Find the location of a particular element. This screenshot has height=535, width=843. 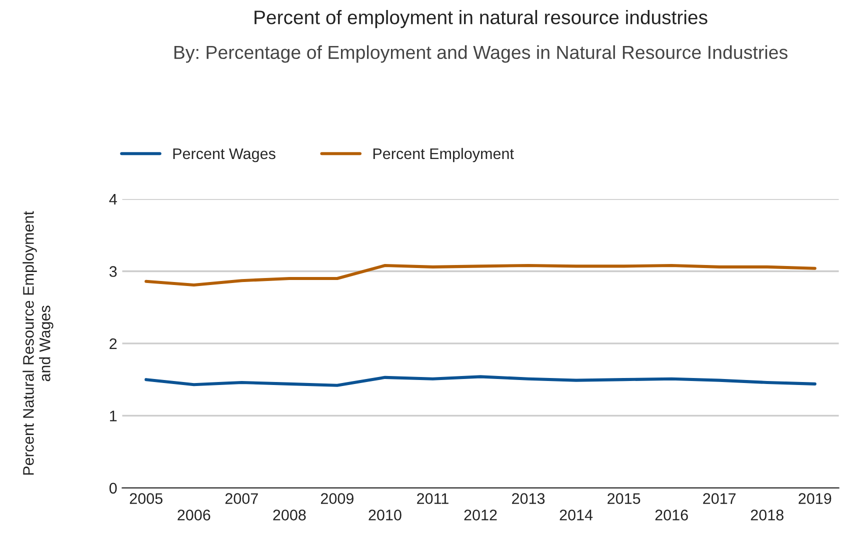

legend-label: Percent Wages is located at coordinates (224, 155).